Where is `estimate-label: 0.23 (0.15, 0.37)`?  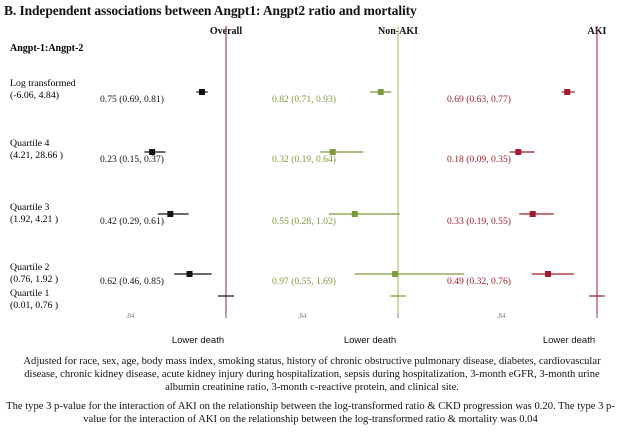
estimate-label: 0.23 (0.15, 0.37) is located at coordinates (132, 159).